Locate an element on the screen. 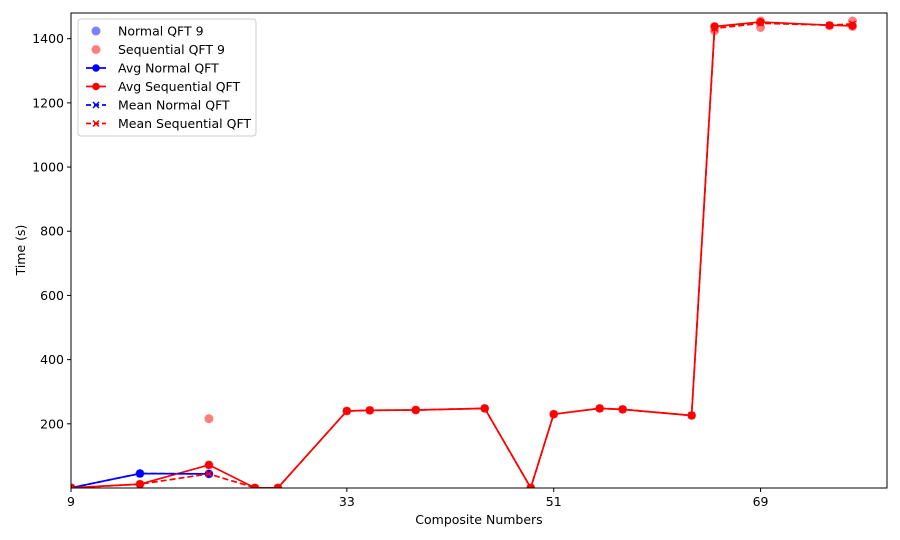 The image size is (900, 540). legend-label-2: Avg Normal QFT is located at coordinates (168, 68).